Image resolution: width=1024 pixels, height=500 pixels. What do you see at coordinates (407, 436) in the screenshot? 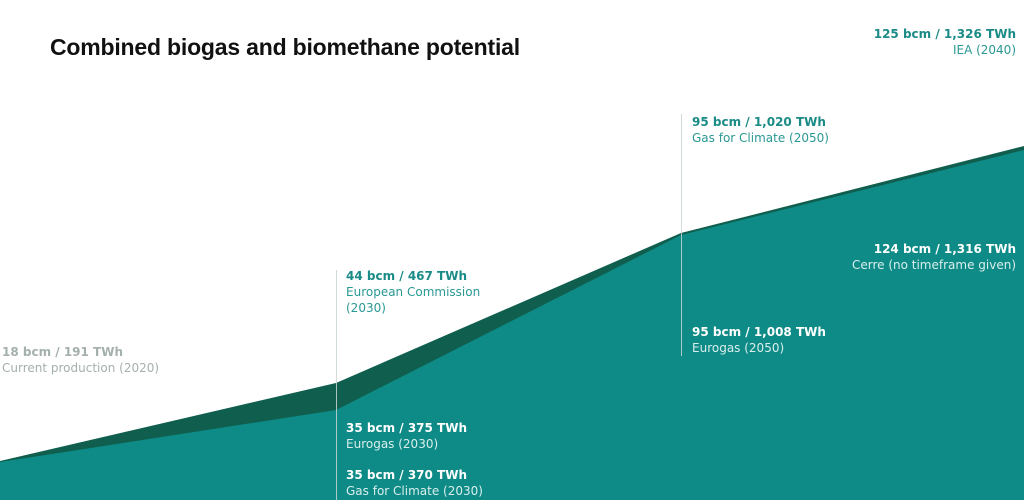
I see `label-eurogas-2030: 35 bcm / 375 TWh Eurogas (2030)` at bounding box center [407, 436].